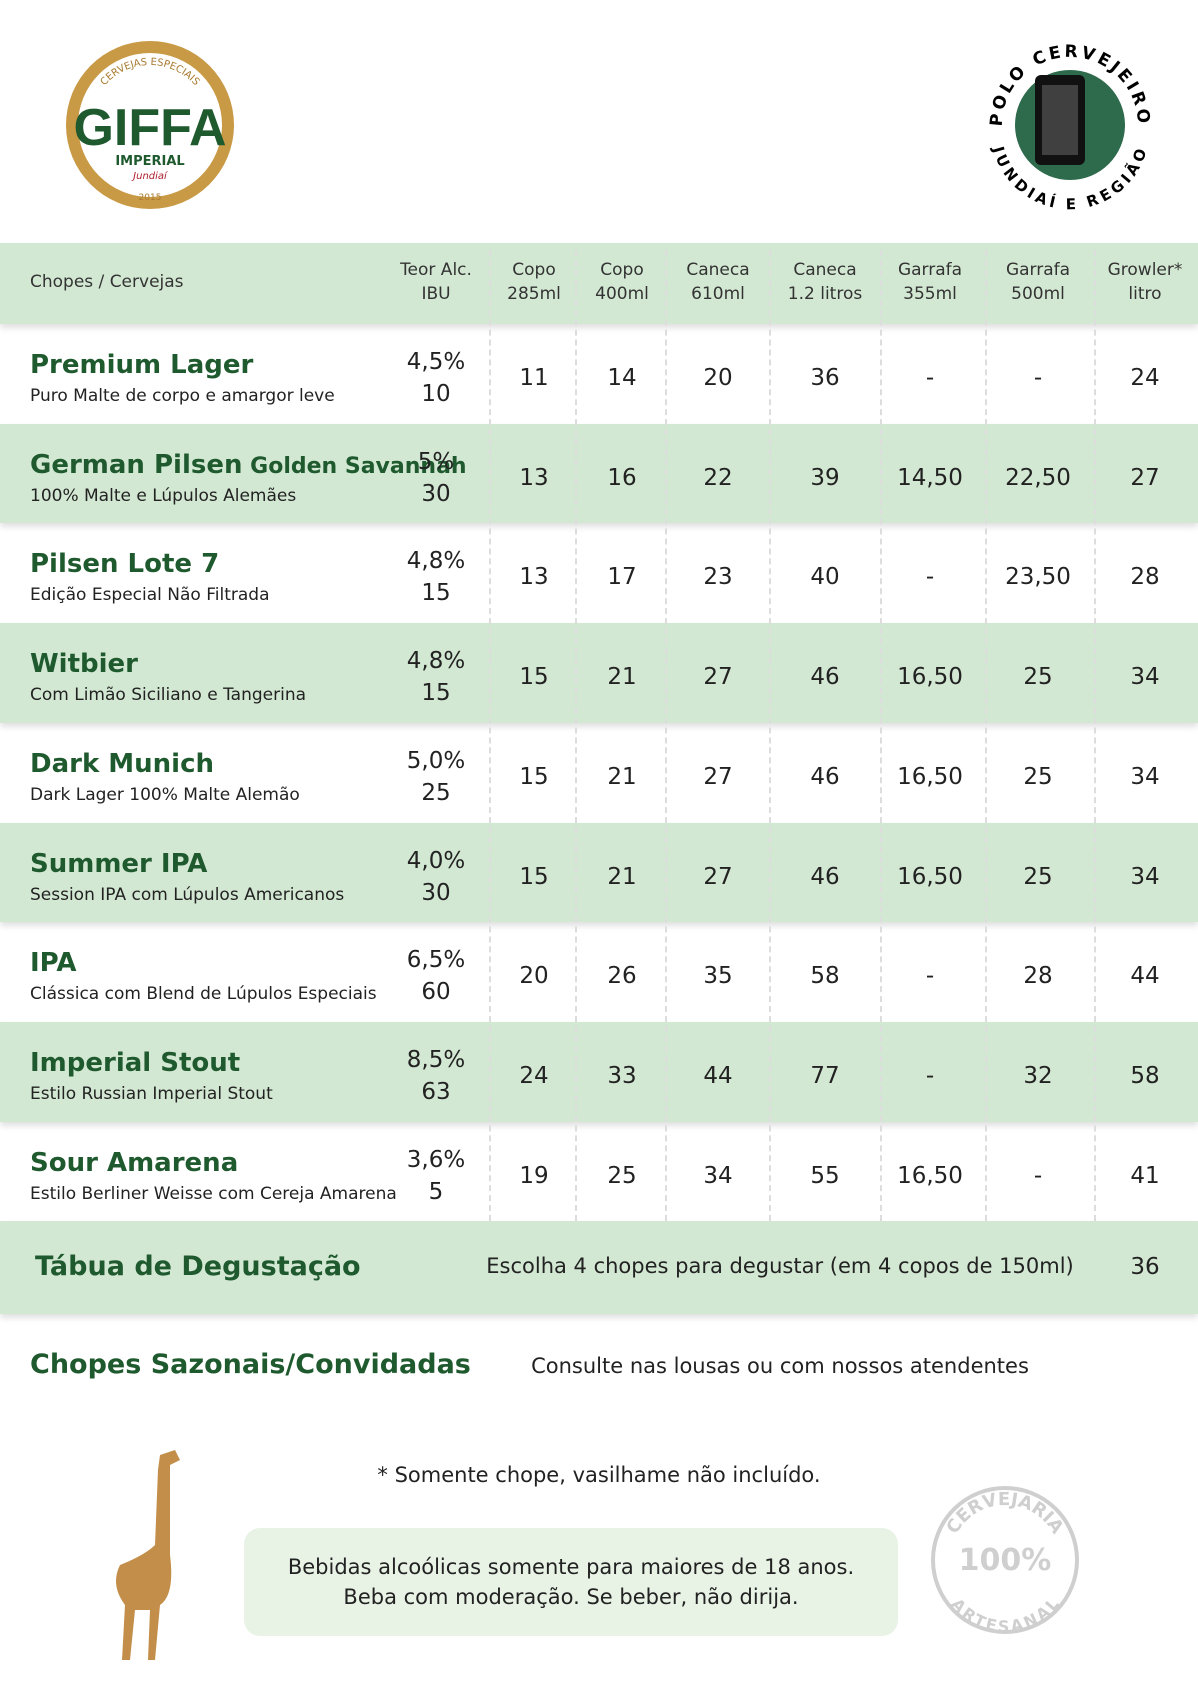 This screenshot has width=1198, height=1694. Describe the element at coordinates (1004, 1513) in the screenshot. I see `badge-top: CERVEJARIA` at that location.